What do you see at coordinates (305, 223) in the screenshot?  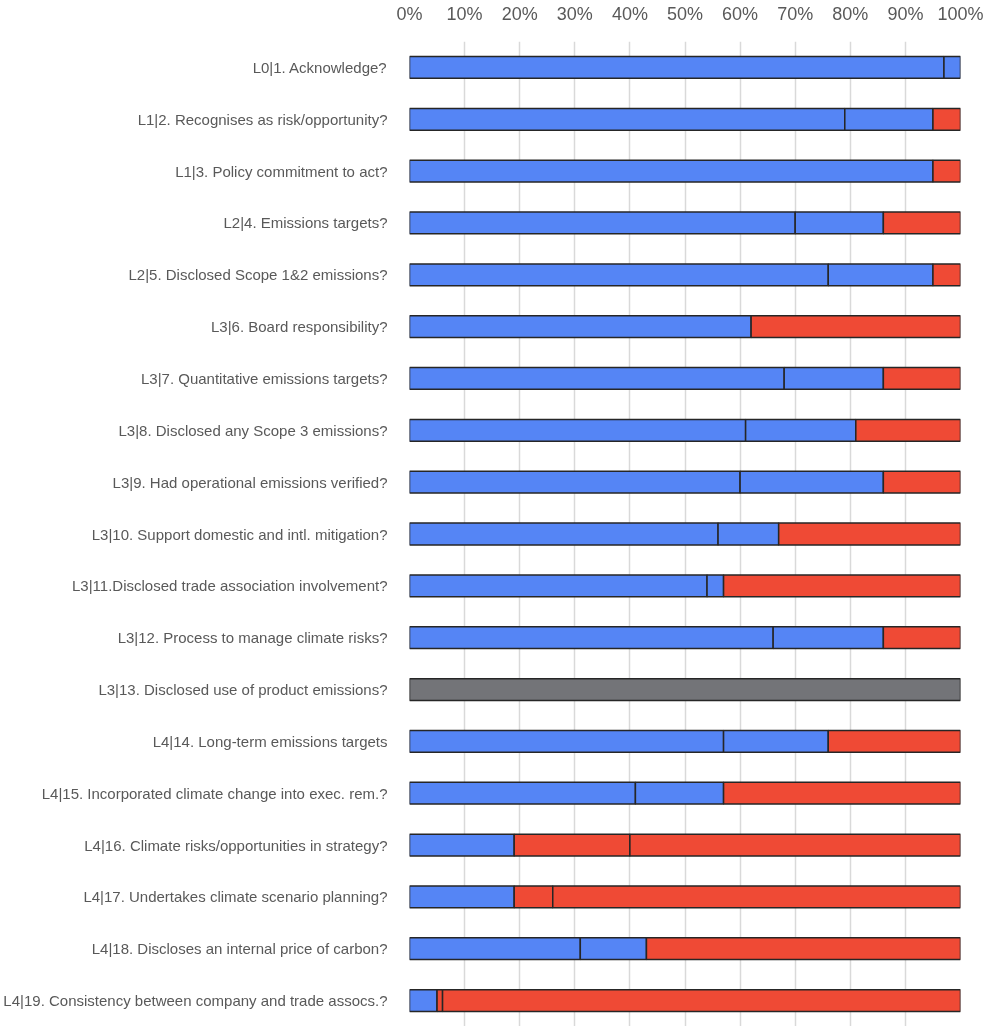 I see `y-tick-label: L2|4. Emissions targets?` at bounding box center [305, 223].